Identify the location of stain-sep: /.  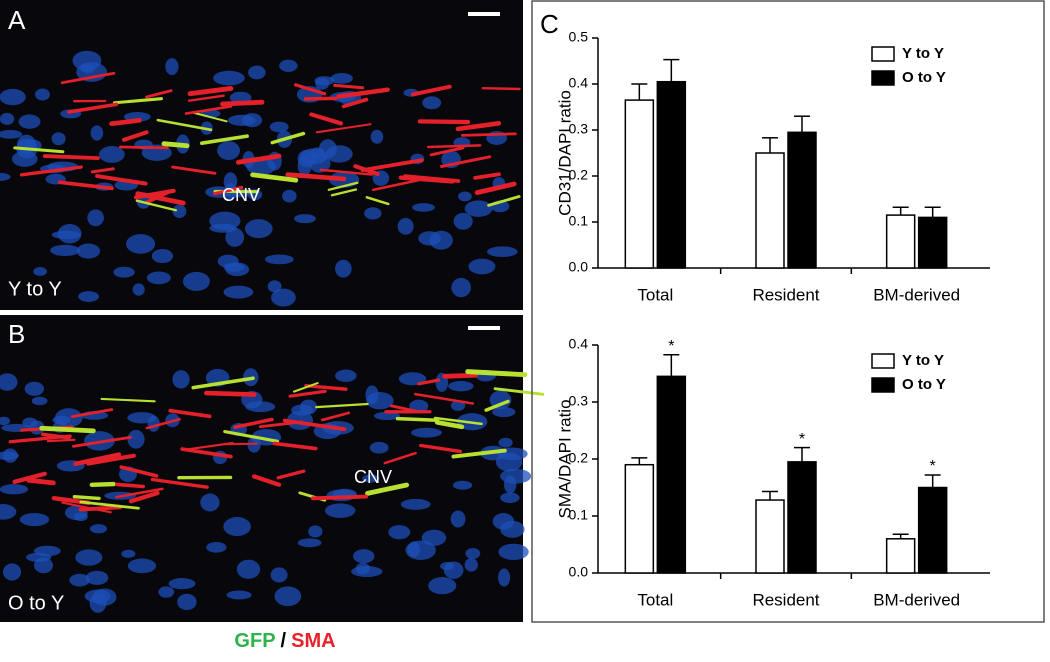
(284, 641).